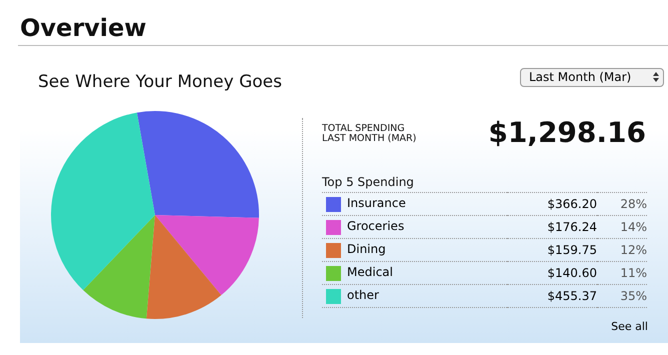 Image resolution: width=668 pixels, height=355 pixels. What do you see at coordinates (629, 326) in the screenshot?
I see `text: See all` at bounding box center [629, 326].